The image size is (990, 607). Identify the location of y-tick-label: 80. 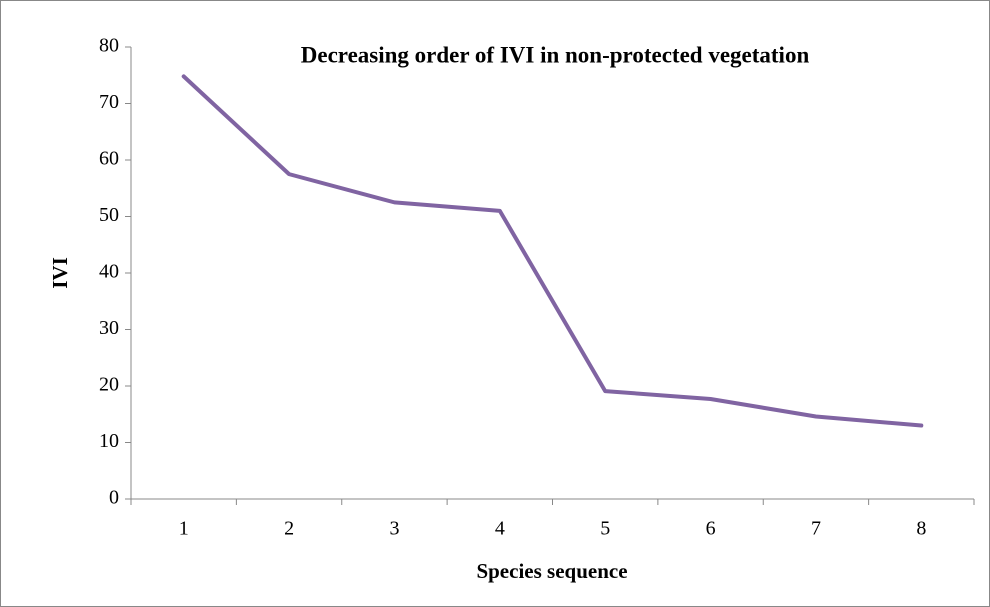
(109, 46).